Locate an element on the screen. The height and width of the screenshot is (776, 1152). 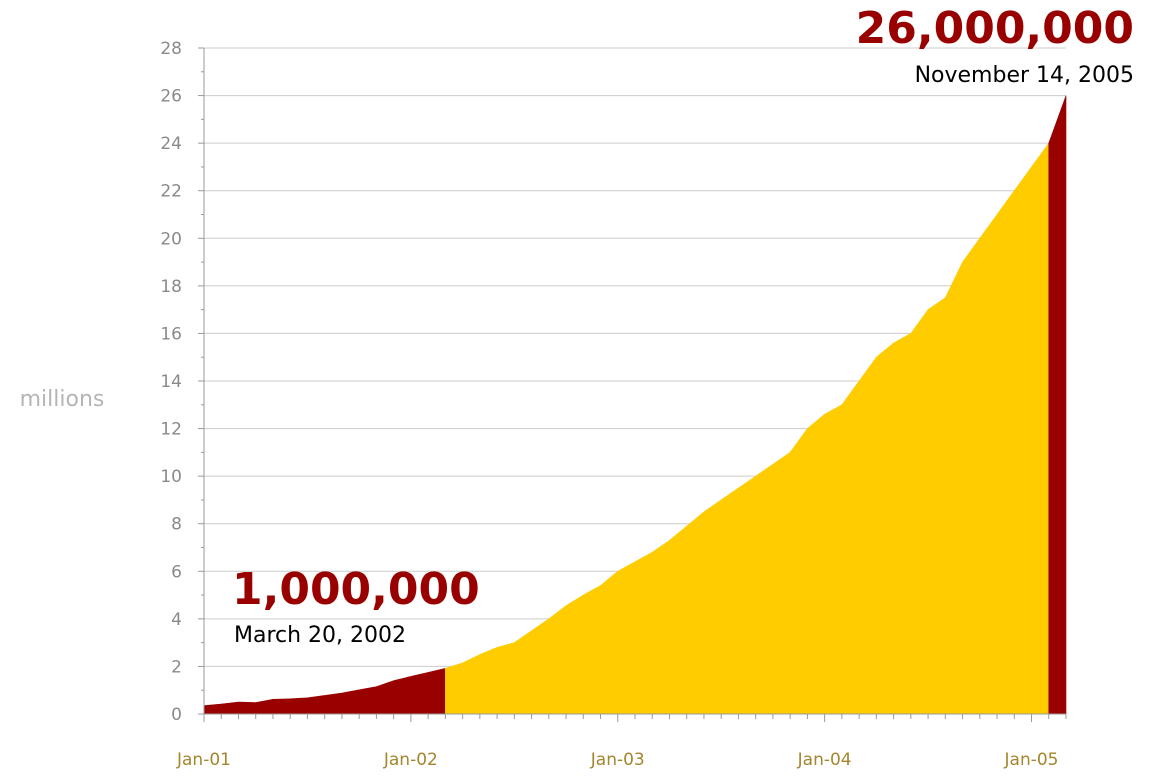
annotation-last-value: 26,000,000 is located at coordinates (995, 28).